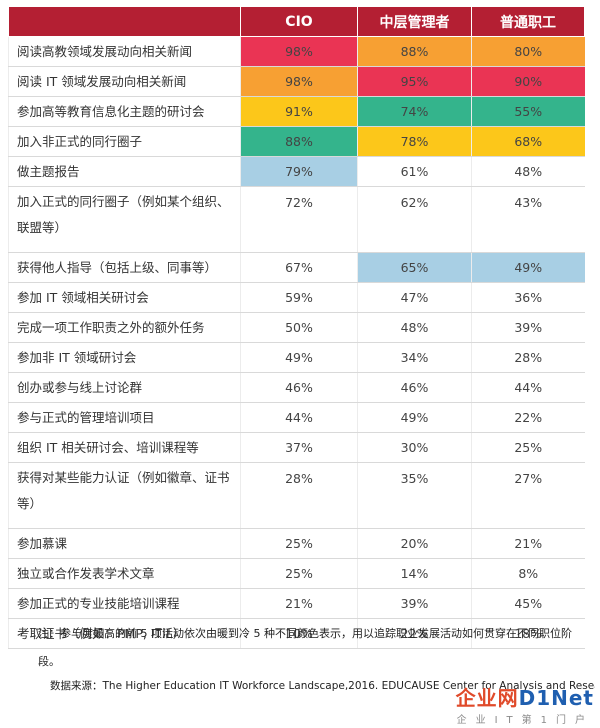 The height and width of the screenshot is (728, 600). Describe the element at coordinates (528, 417) in the screenshot. I see `value-cell-staff: 22%` at that location.